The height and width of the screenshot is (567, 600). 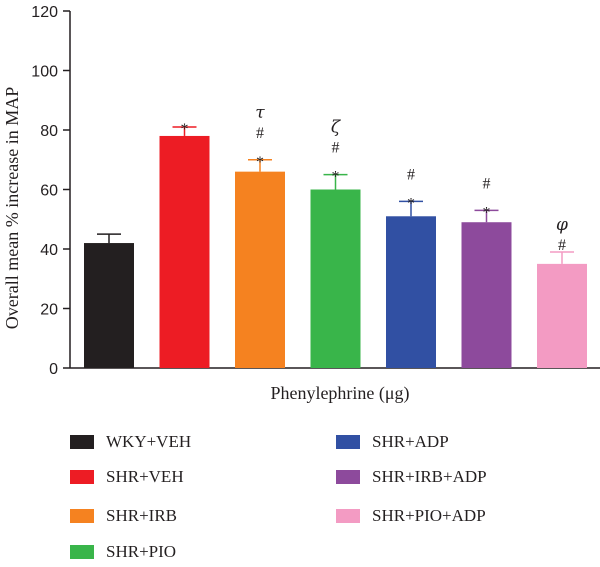 What do you see at coordinates (562, 225) in the screenshot?
I see `significance-marker: φ` at bounding box center [562, 225].